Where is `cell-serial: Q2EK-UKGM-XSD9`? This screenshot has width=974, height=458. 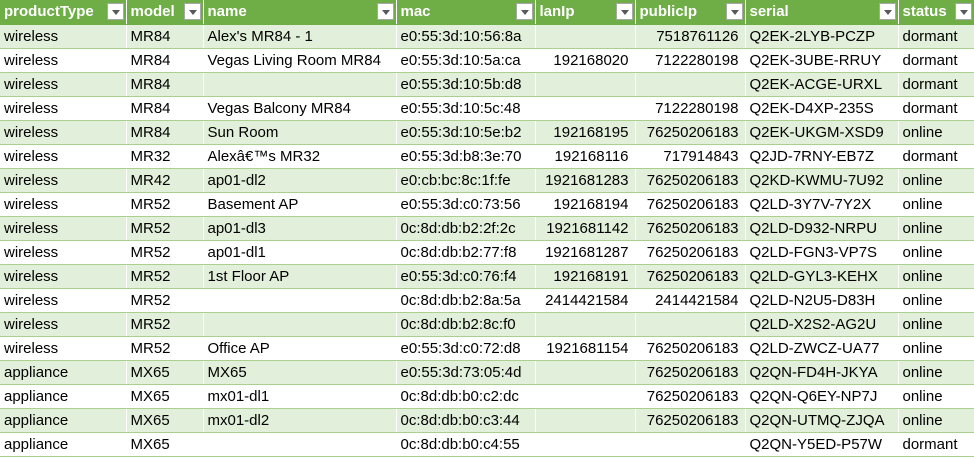 cell-serial: Q2EK-UKGM-XSD9 is located at coordinates (822, 132).